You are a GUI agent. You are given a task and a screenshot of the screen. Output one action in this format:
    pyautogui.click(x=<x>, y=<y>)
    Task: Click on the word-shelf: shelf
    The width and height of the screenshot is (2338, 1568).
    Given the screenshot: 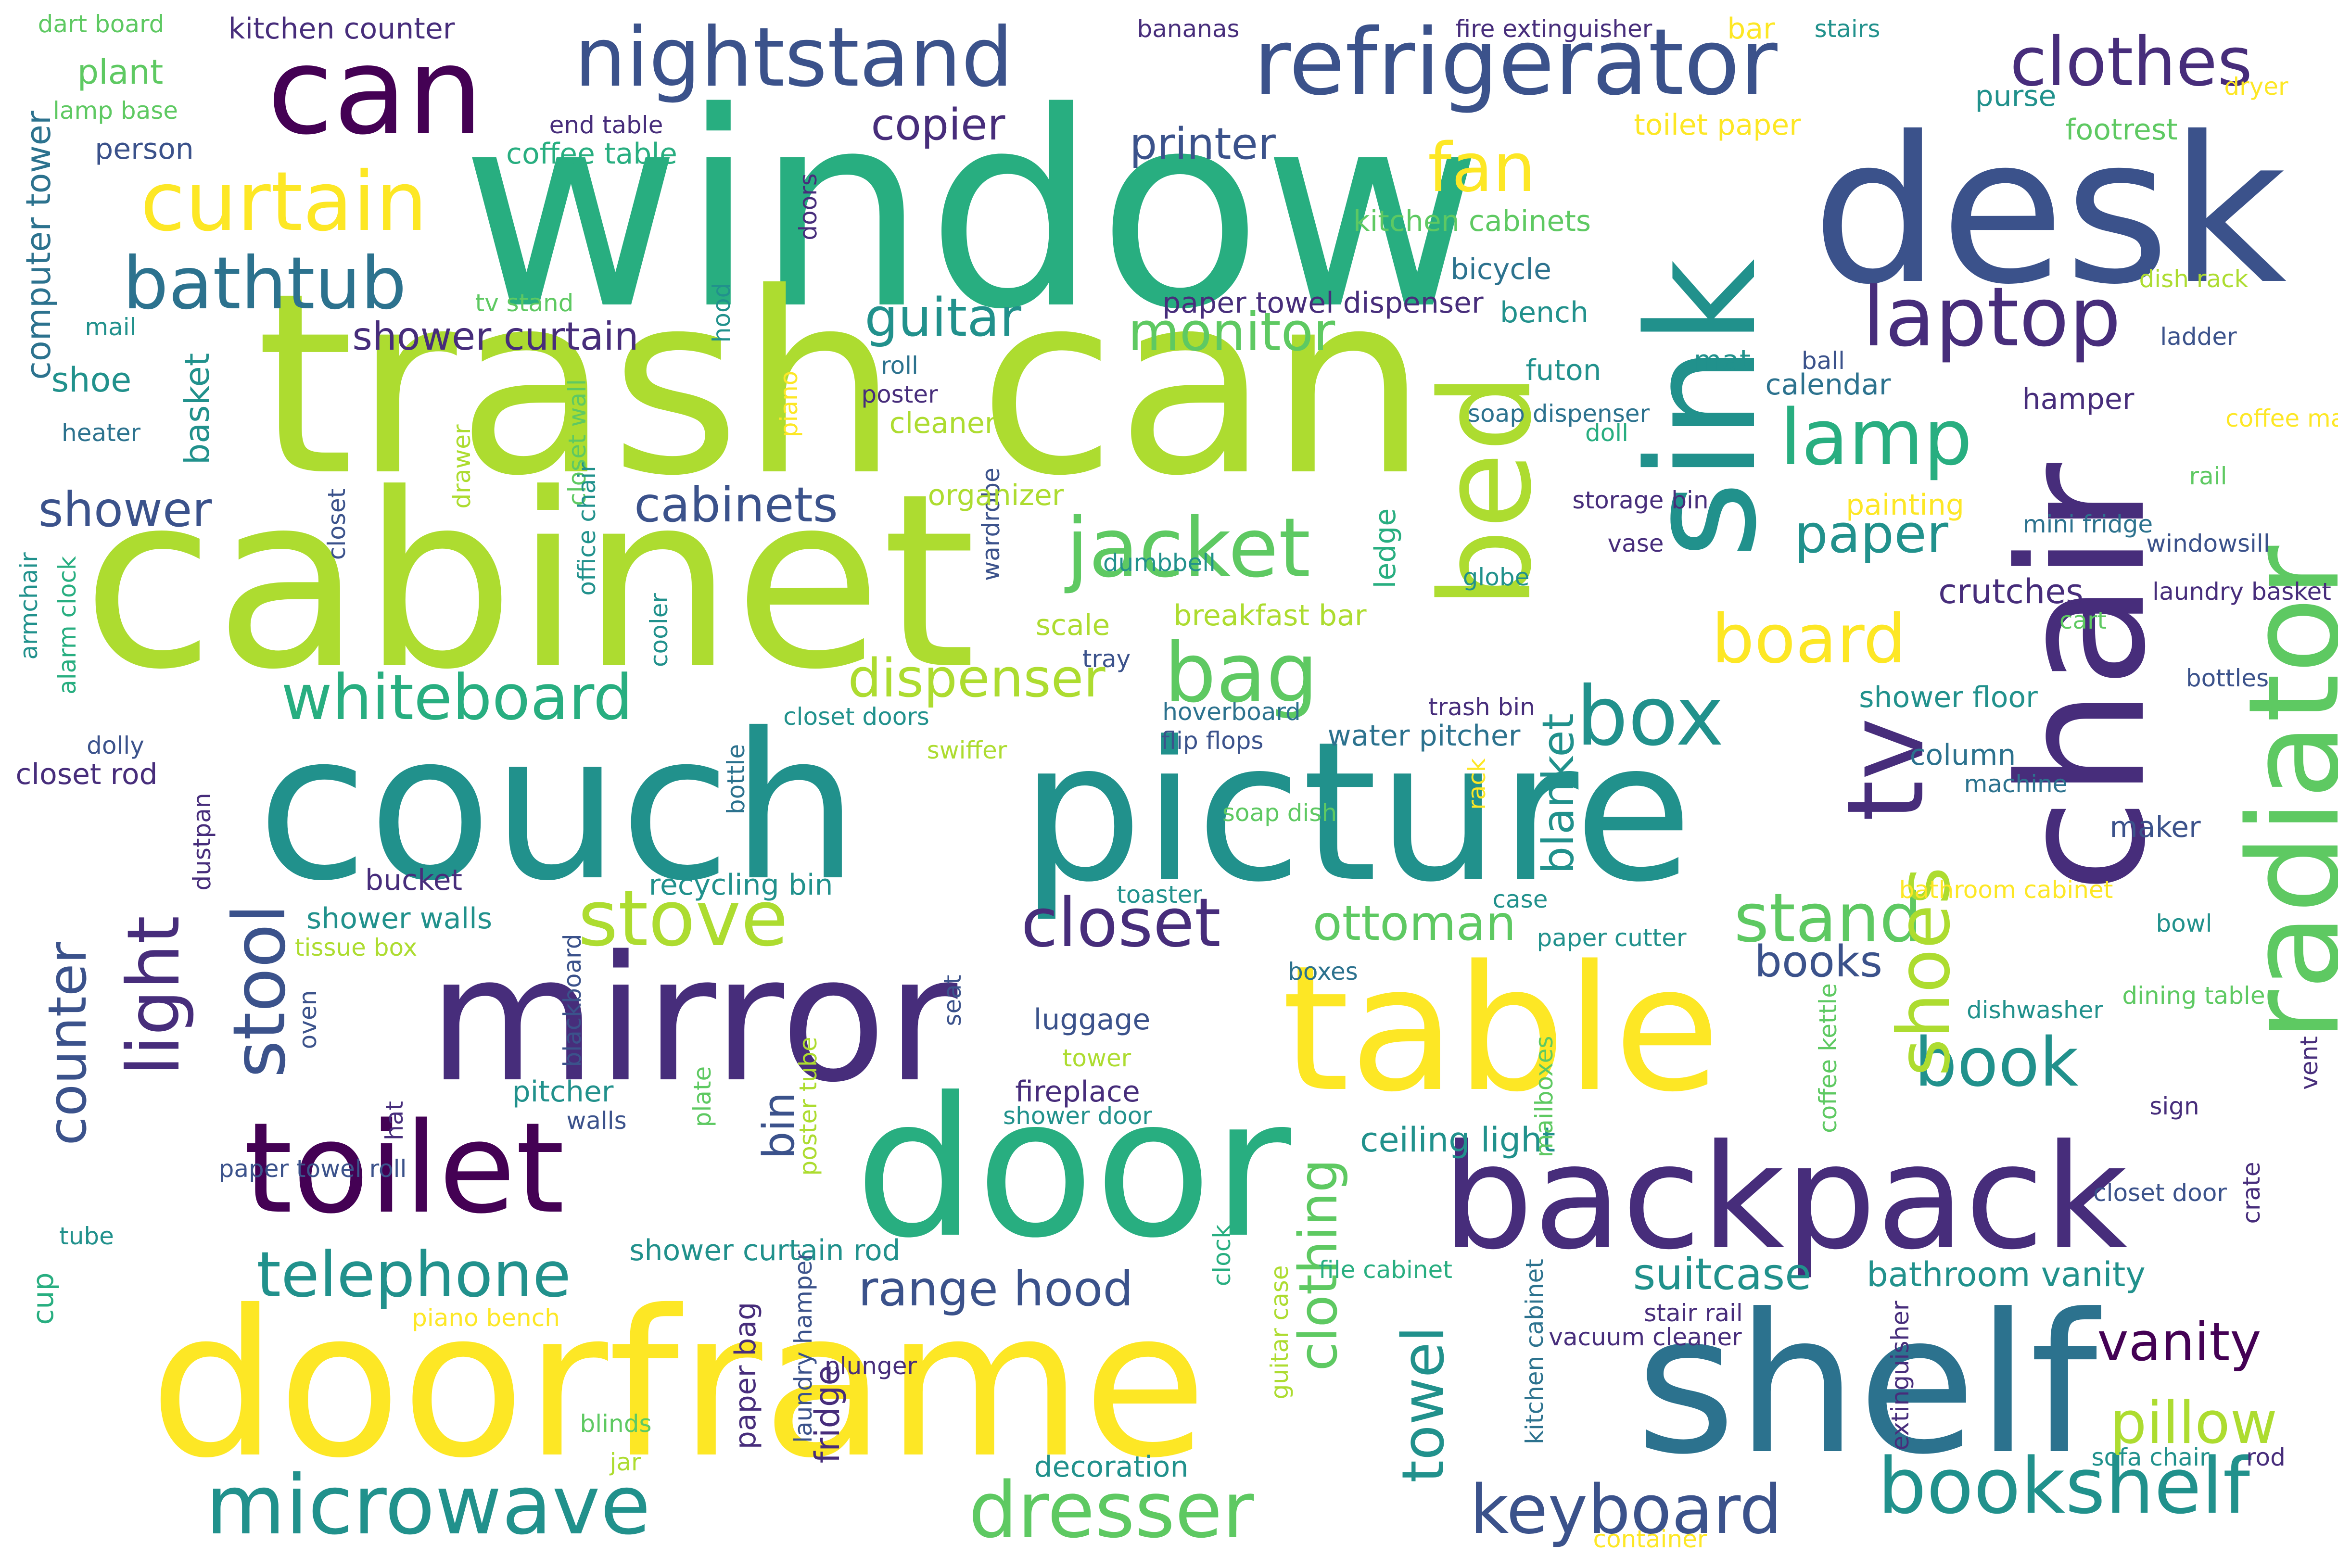 What is the action you would take?
    pyautogui.click(x=1866, y=1385)
    